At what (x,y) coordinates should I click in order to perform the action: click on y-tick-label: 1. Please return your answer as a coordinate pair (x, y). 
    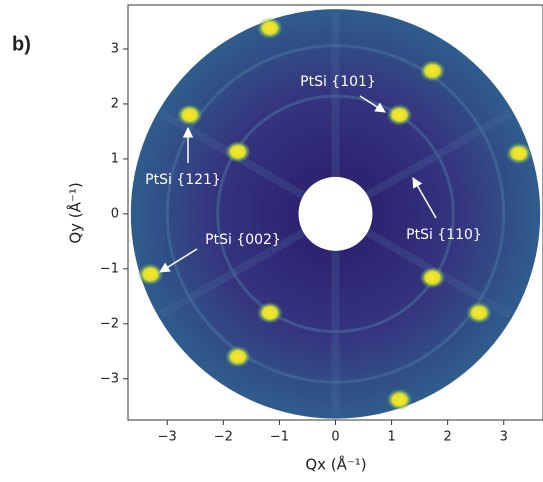
    Looking at the image, I should click on (115, 158).